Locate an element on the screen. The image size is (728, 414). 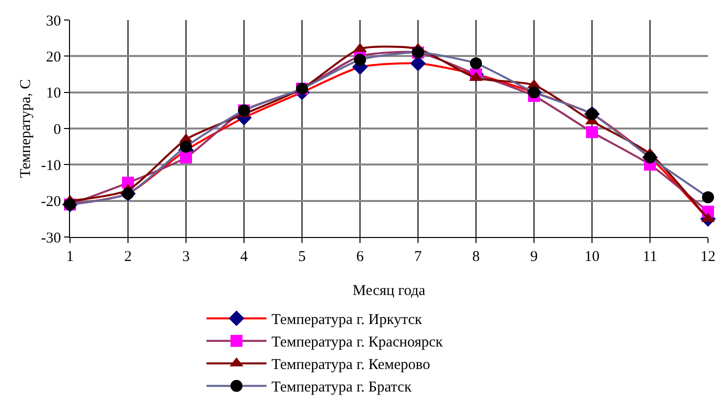
x-tick-label: 6 is located at coordinates (360, 257).